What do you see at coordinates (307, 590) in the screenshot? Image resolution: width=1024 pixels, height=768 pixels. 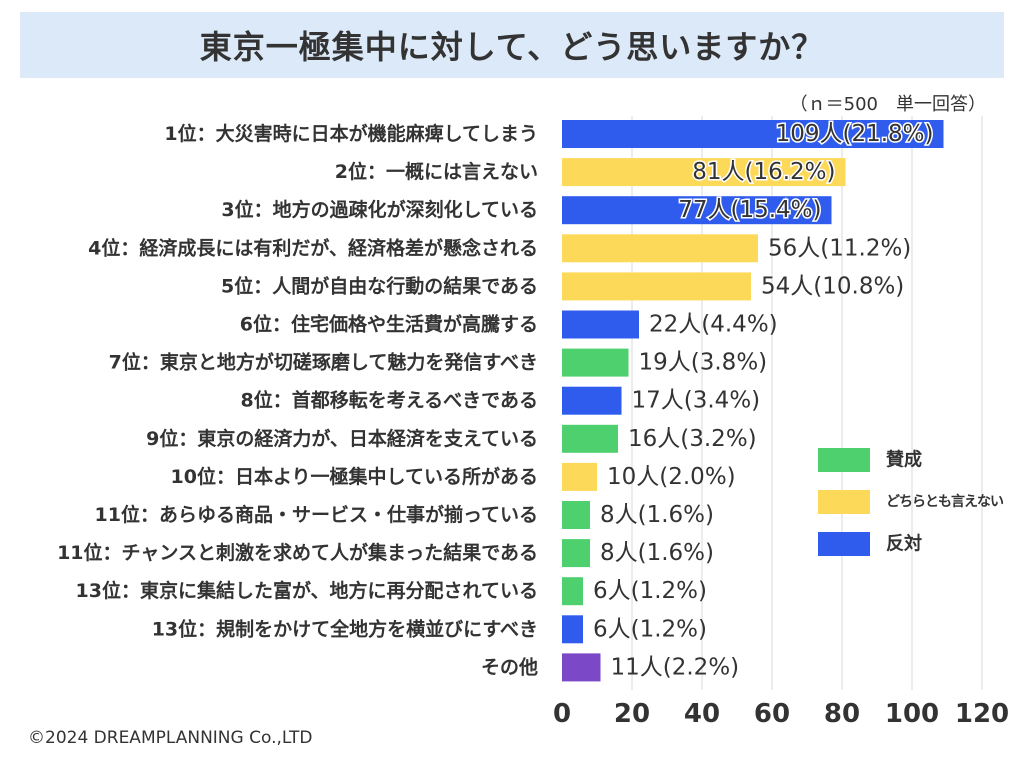 I see `category-label: 13位：東京に集結した富が、地方に再分配されている` at bounding box center [307, 590].